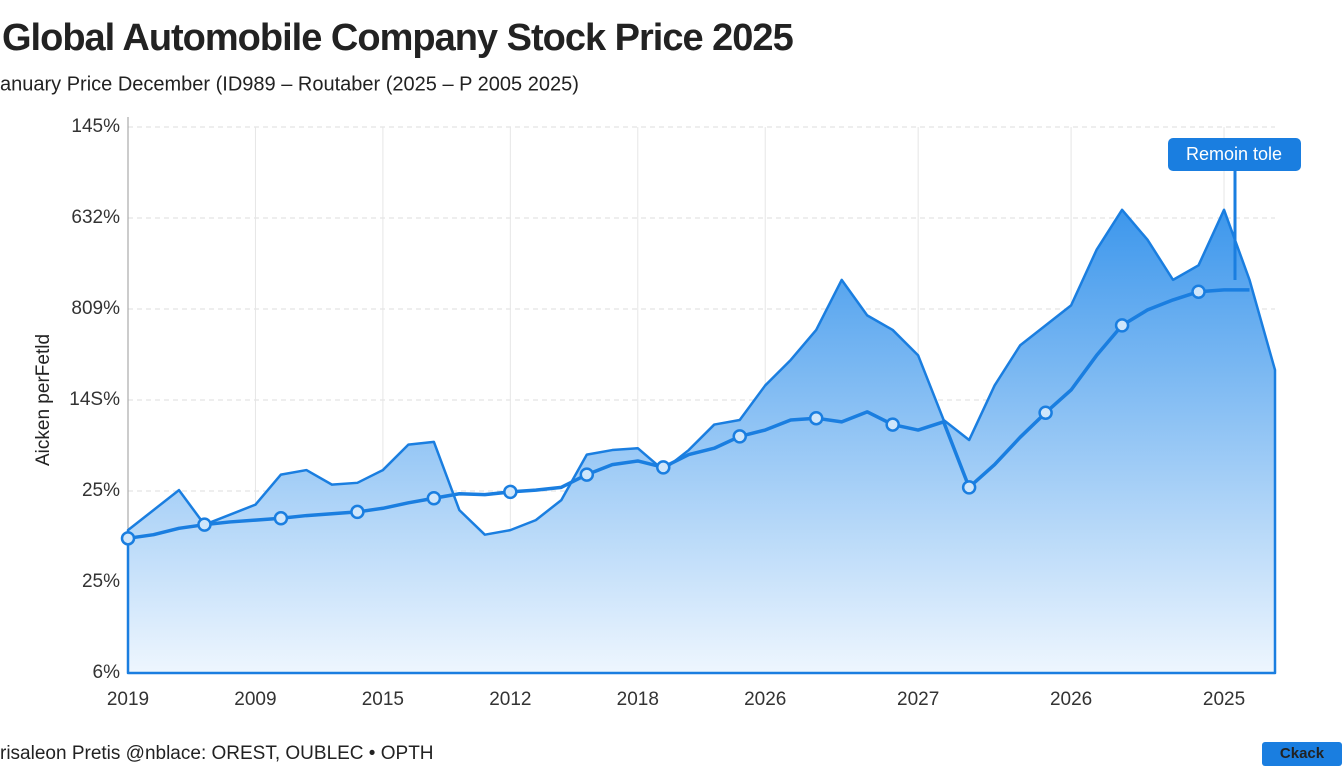 The image size is (1344, 768). I want to click on annotation-box, so click(1234, 154).